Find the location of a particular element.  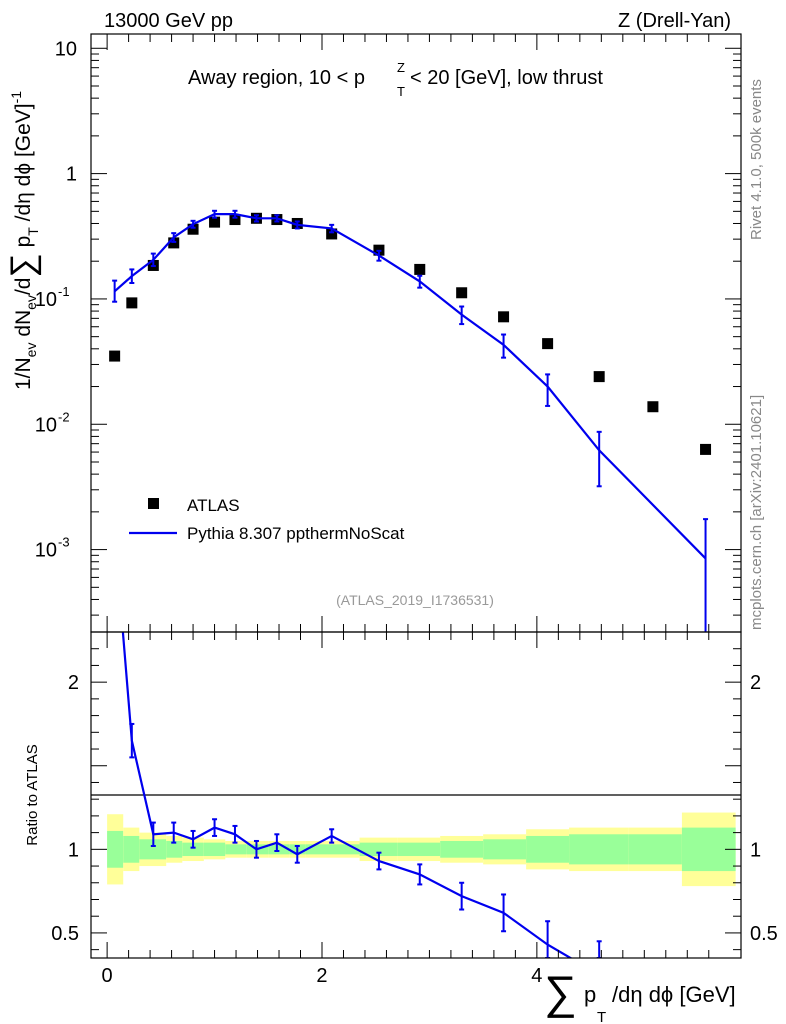

x-tick-label: 4 is located at coordinates (536, 976).